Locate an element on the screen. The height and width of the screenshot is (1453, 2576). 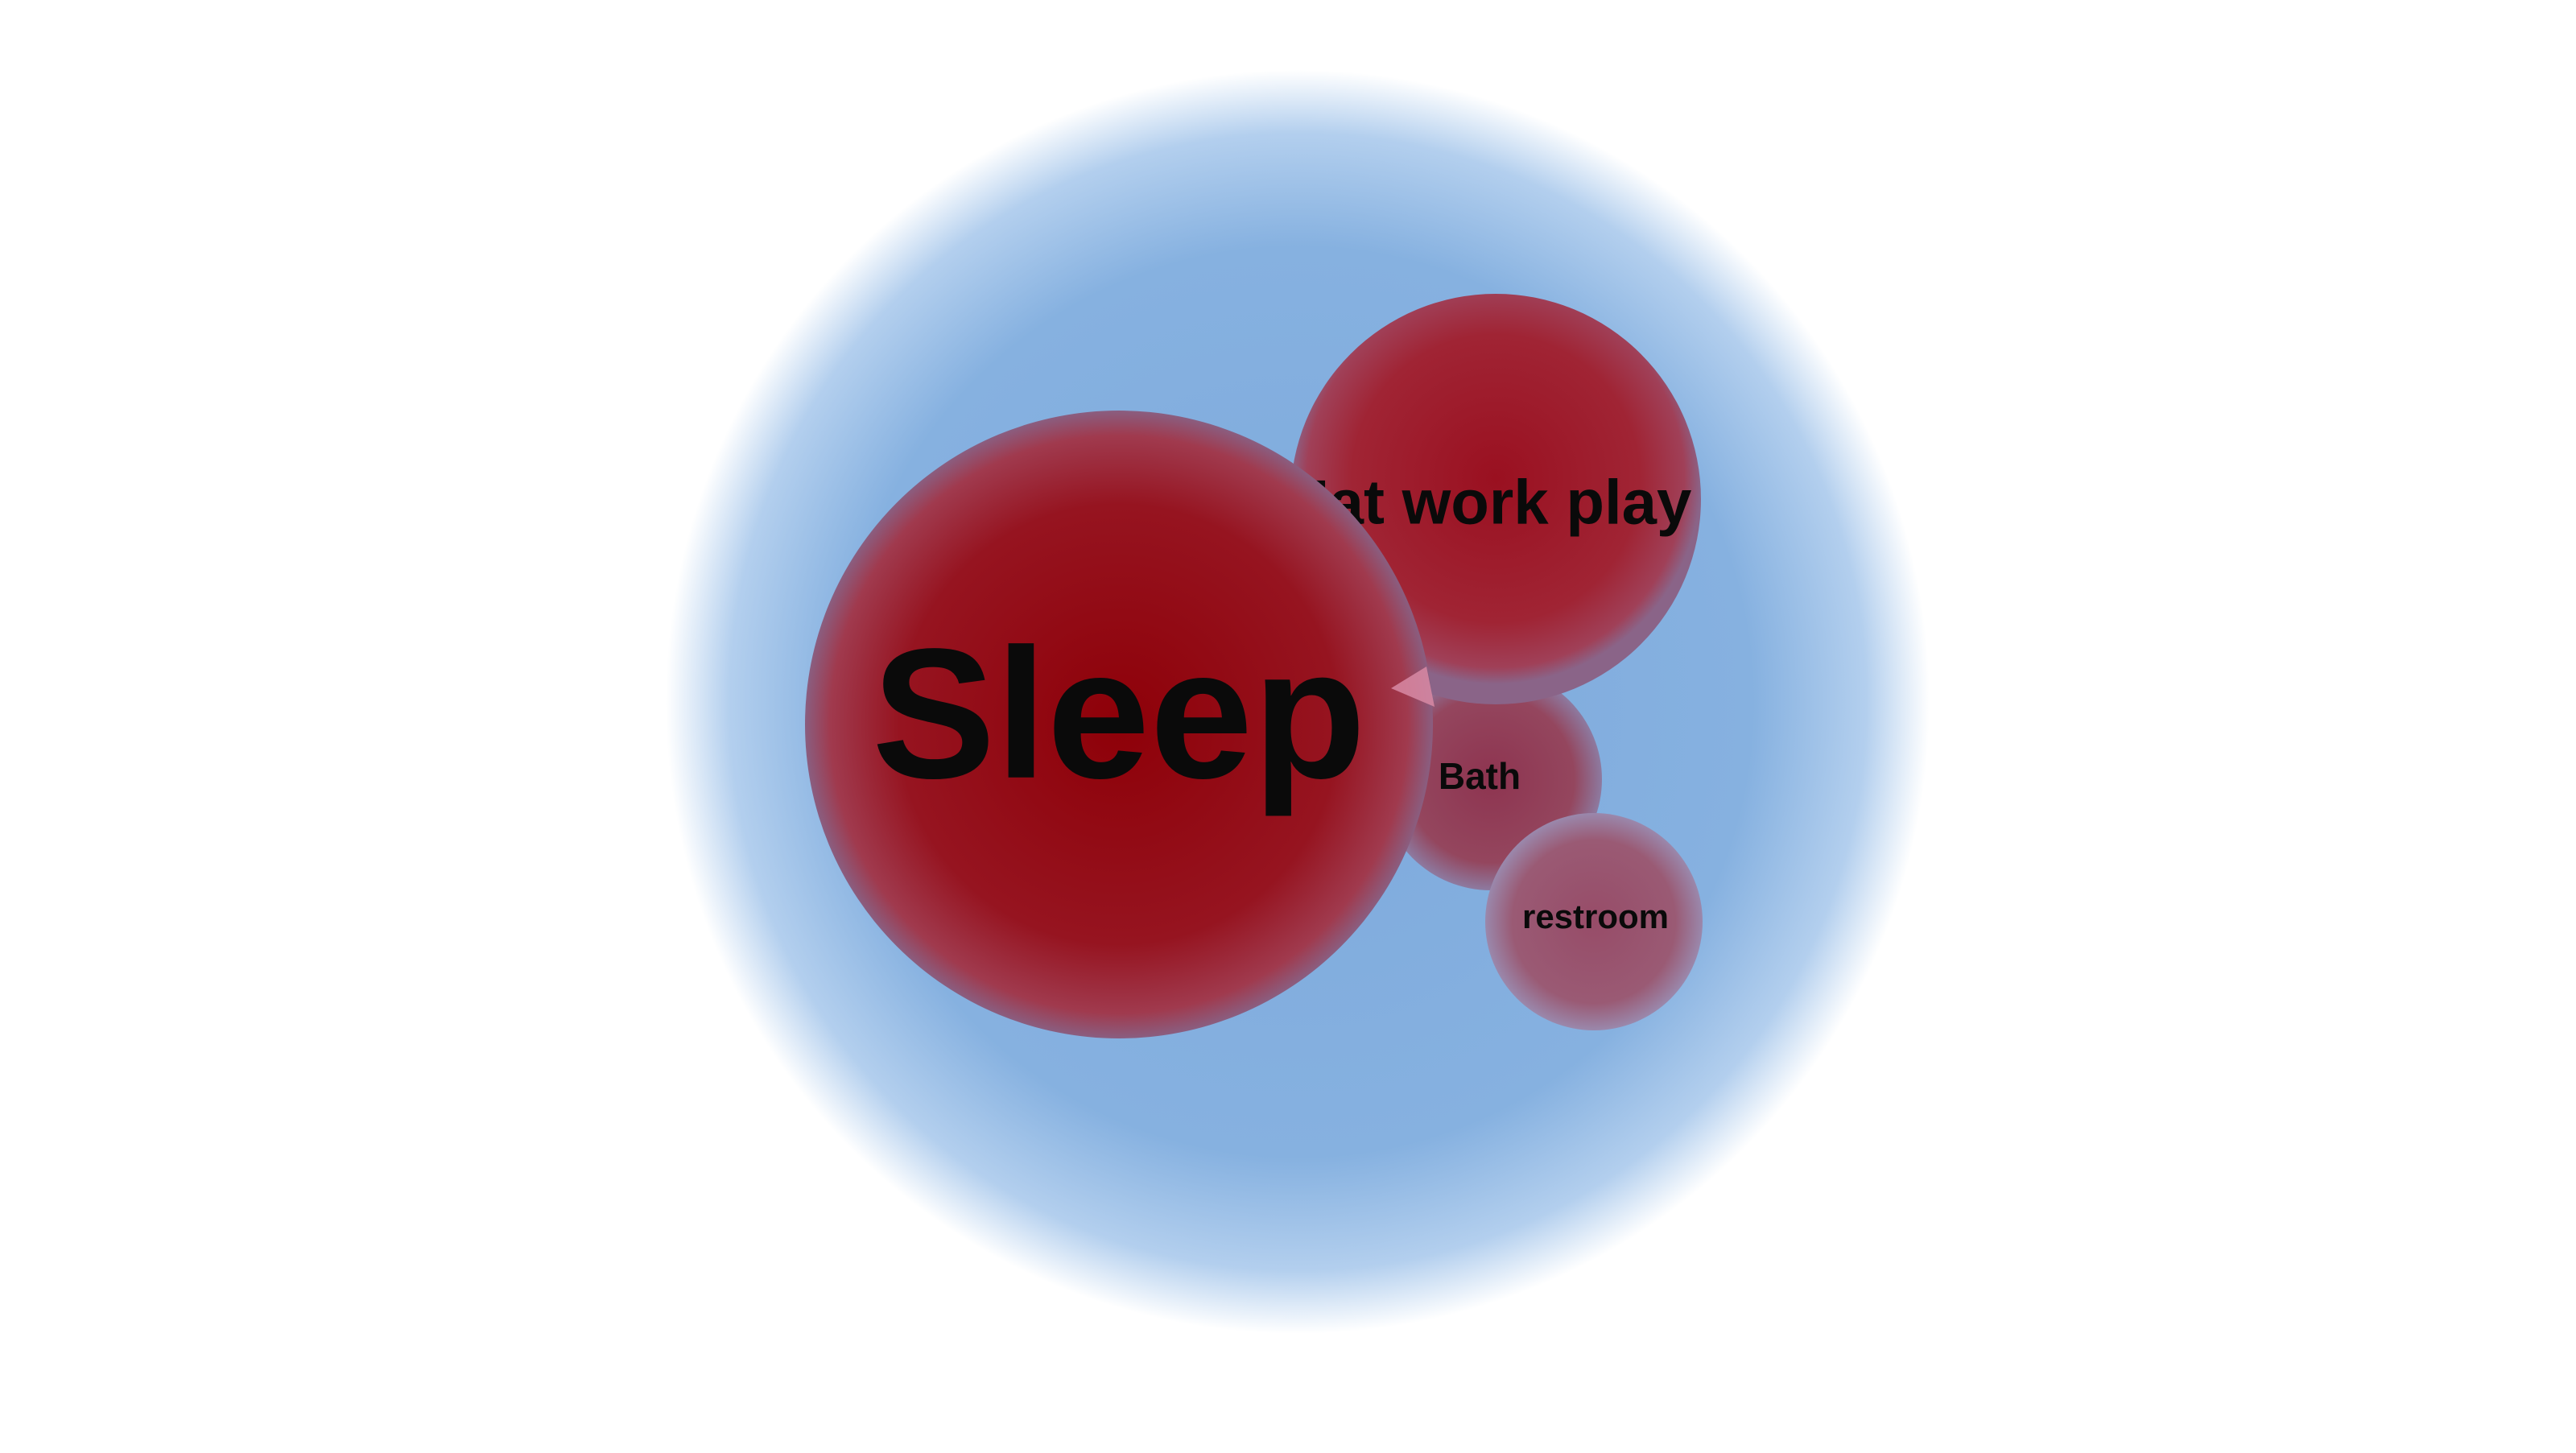
sleep-label: Sleep is located at coordinates (1119, 713).